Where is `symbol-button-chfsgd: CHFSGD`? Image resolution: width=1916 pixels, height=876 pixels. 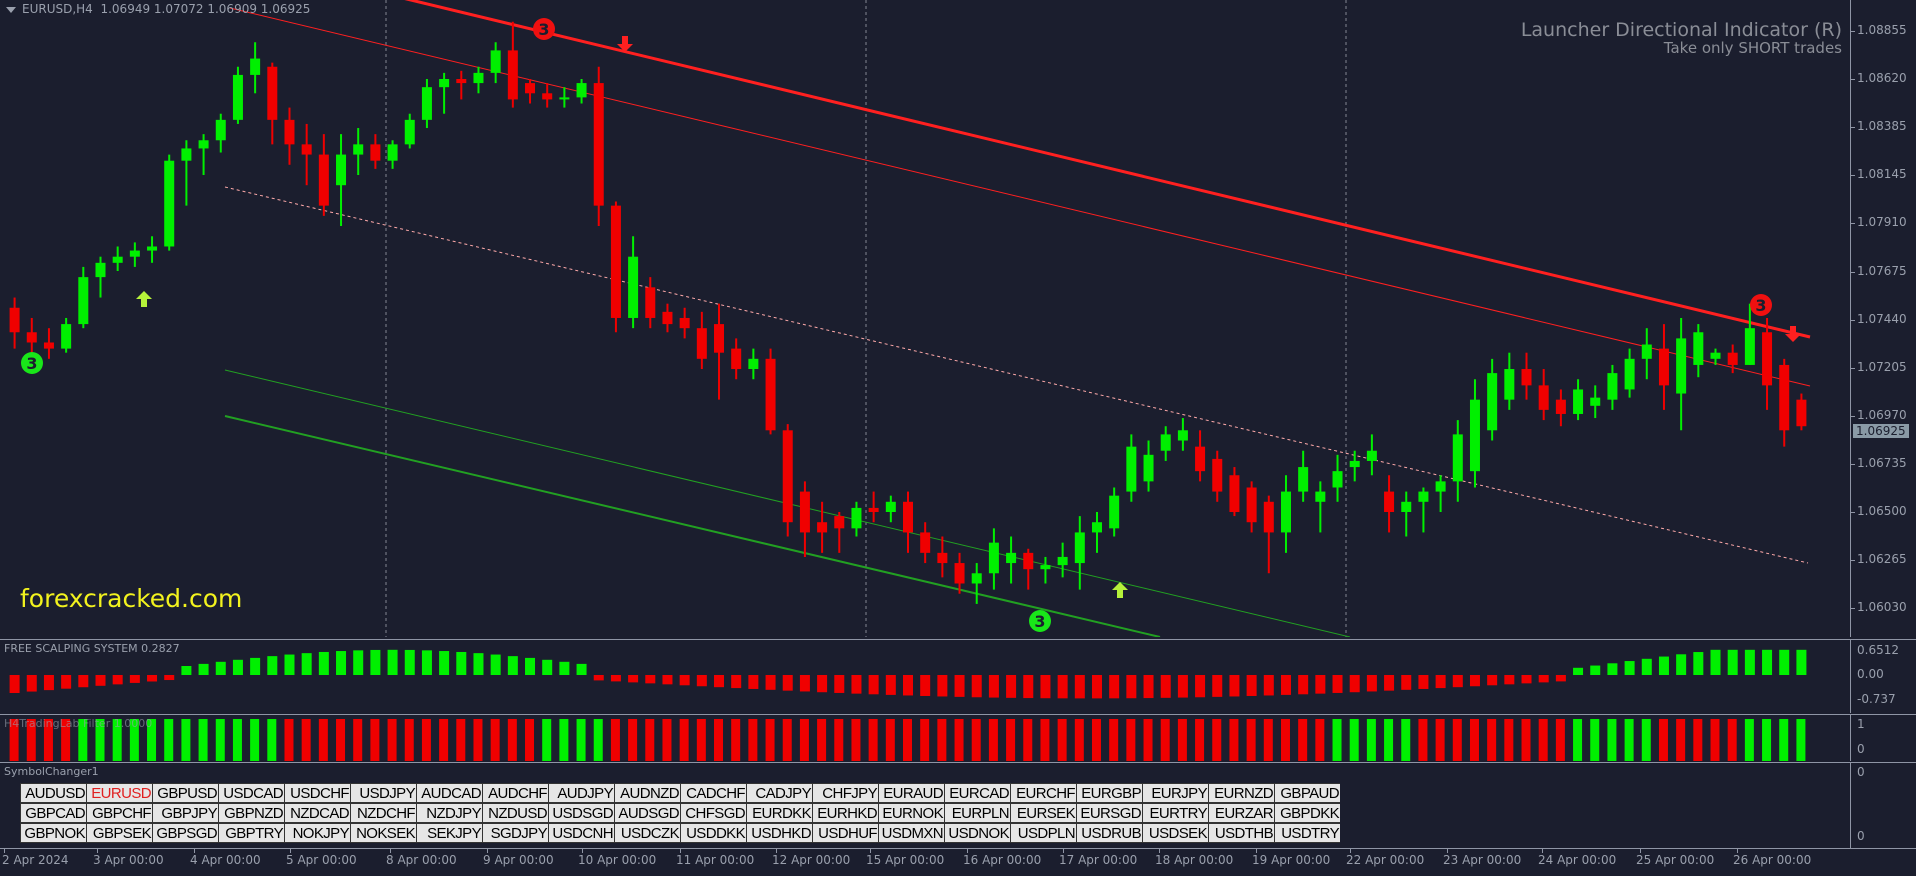 symbol-button-chfsgd: CHFSGD is located at coordinates (713, 813).